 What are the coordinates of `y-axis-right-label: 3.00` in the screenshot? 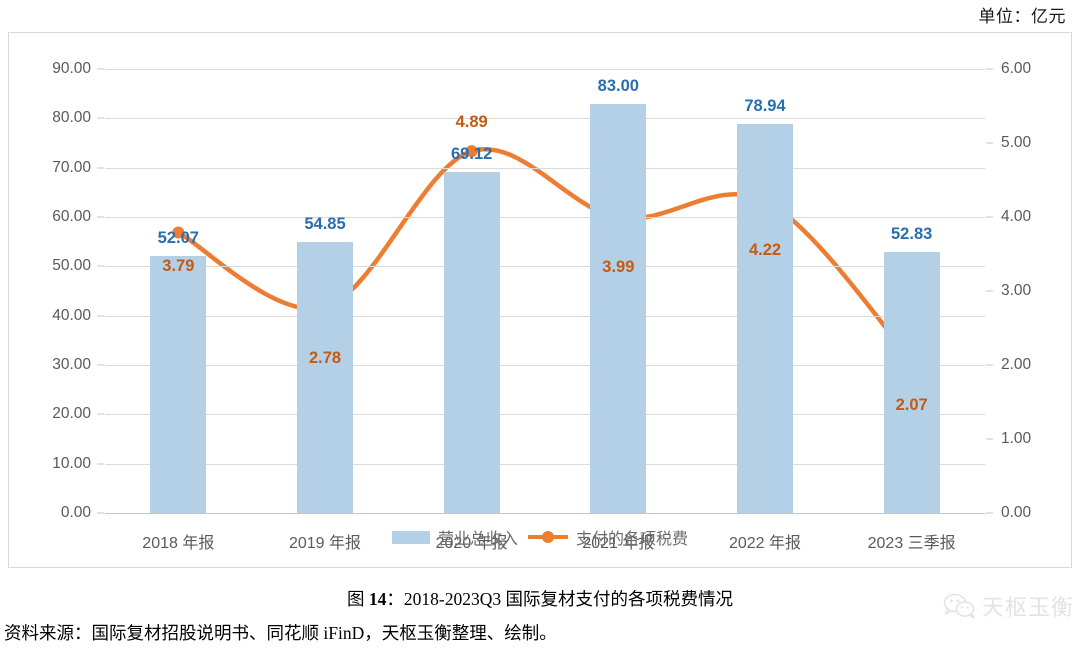 It's located at (1016, 290).